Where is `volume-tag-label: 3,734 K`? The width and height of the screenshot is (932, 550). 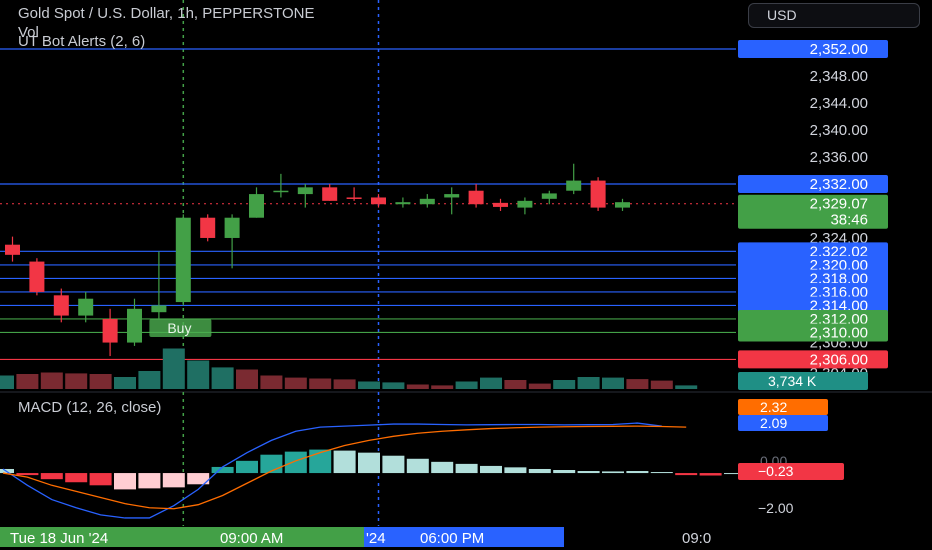
volume-tag-label: 3,734 K is located at coordinates (792, 381).